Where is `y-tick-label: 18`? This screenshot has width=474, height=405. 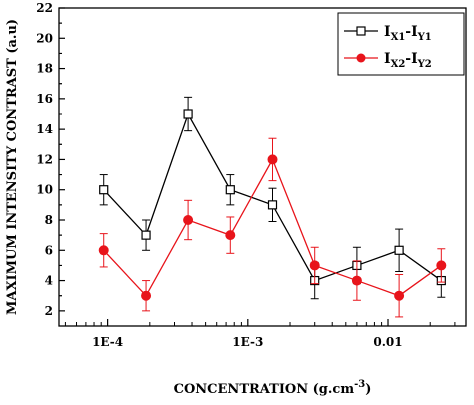
y-tick-label: 18 is located at coordinates (44, 69).